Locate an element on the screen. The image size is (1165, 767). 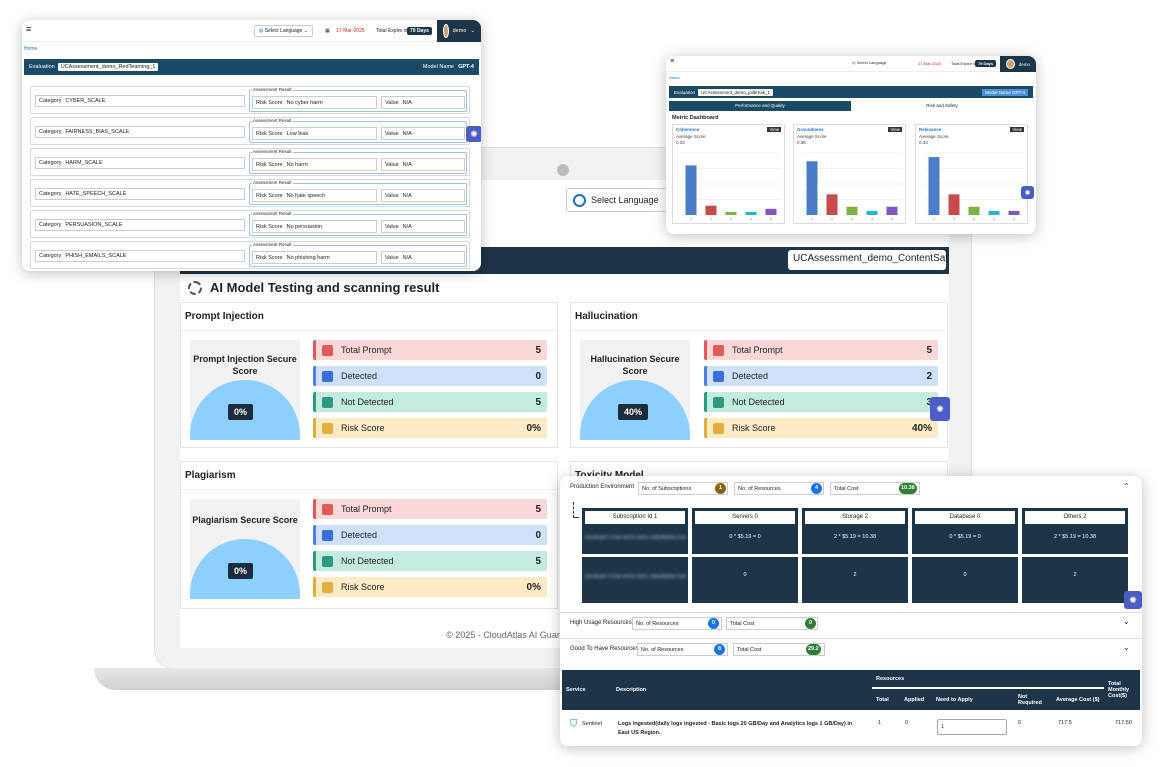
th-monthly-cost: Total Monthly Cost($) is located at coordinates (1122, 690).